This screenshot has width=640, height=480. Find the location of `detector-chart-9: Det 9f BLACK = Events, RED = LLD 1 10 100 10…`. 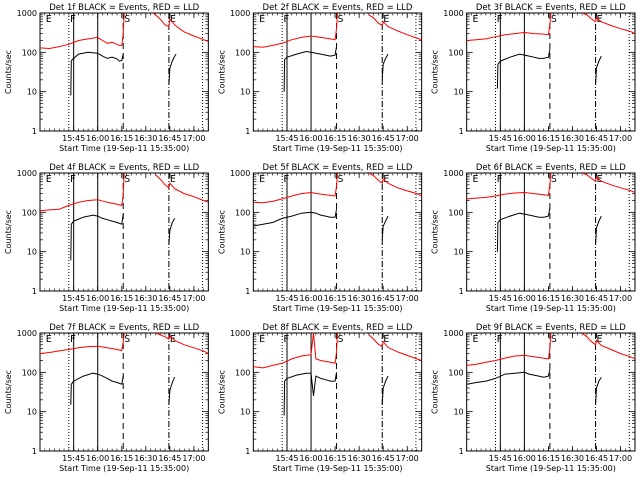

detector-chart-9: Det 9f BLACK = Events, RED = LLD 1 10 100 10… is located at coordinates (533, 398).